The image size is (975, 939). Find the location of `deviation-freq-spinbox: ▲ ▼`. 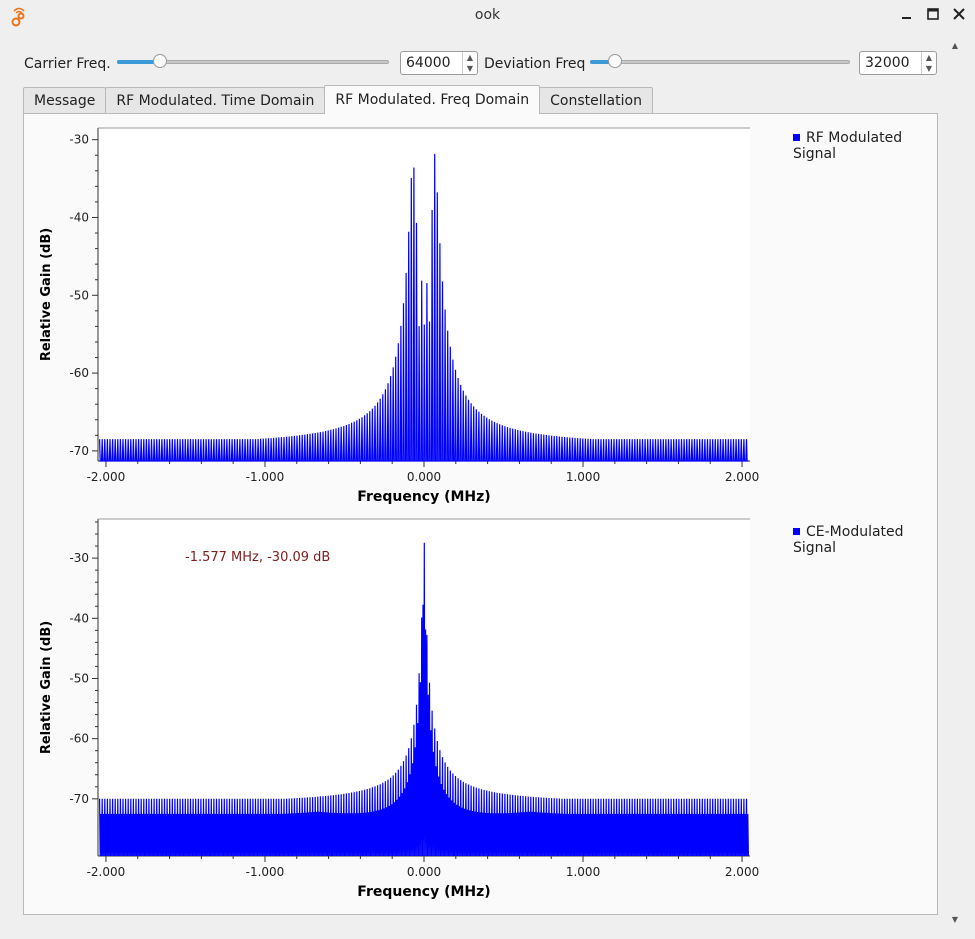

deviation-freq-spinbox: ▲ ▼ is located at coordinates (898, 63).